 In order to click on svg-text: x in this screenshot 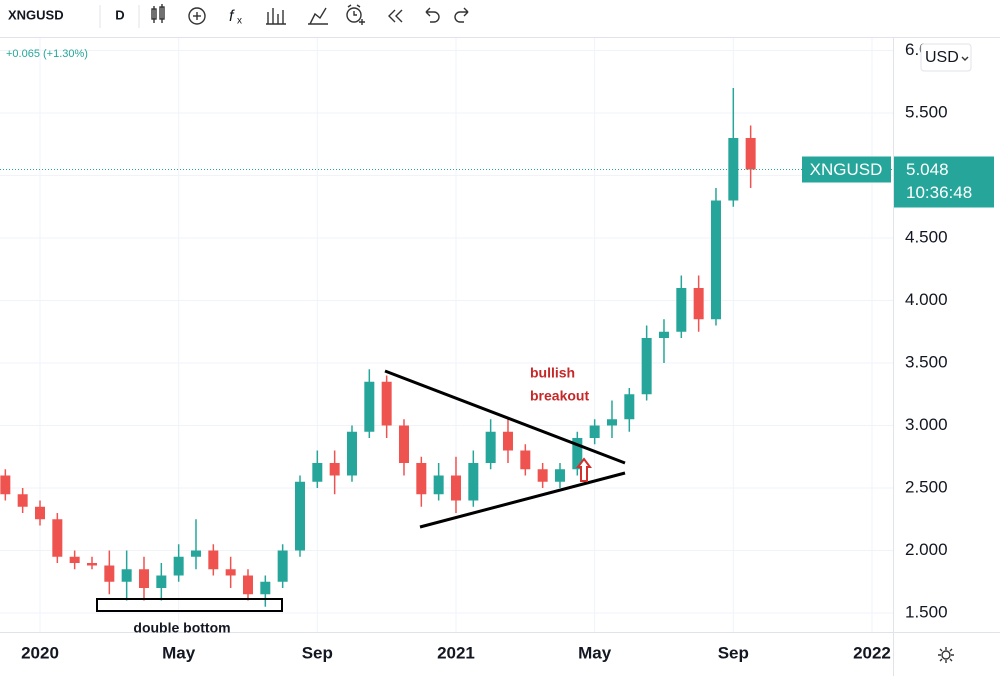, I will do `click(239, 21)`.